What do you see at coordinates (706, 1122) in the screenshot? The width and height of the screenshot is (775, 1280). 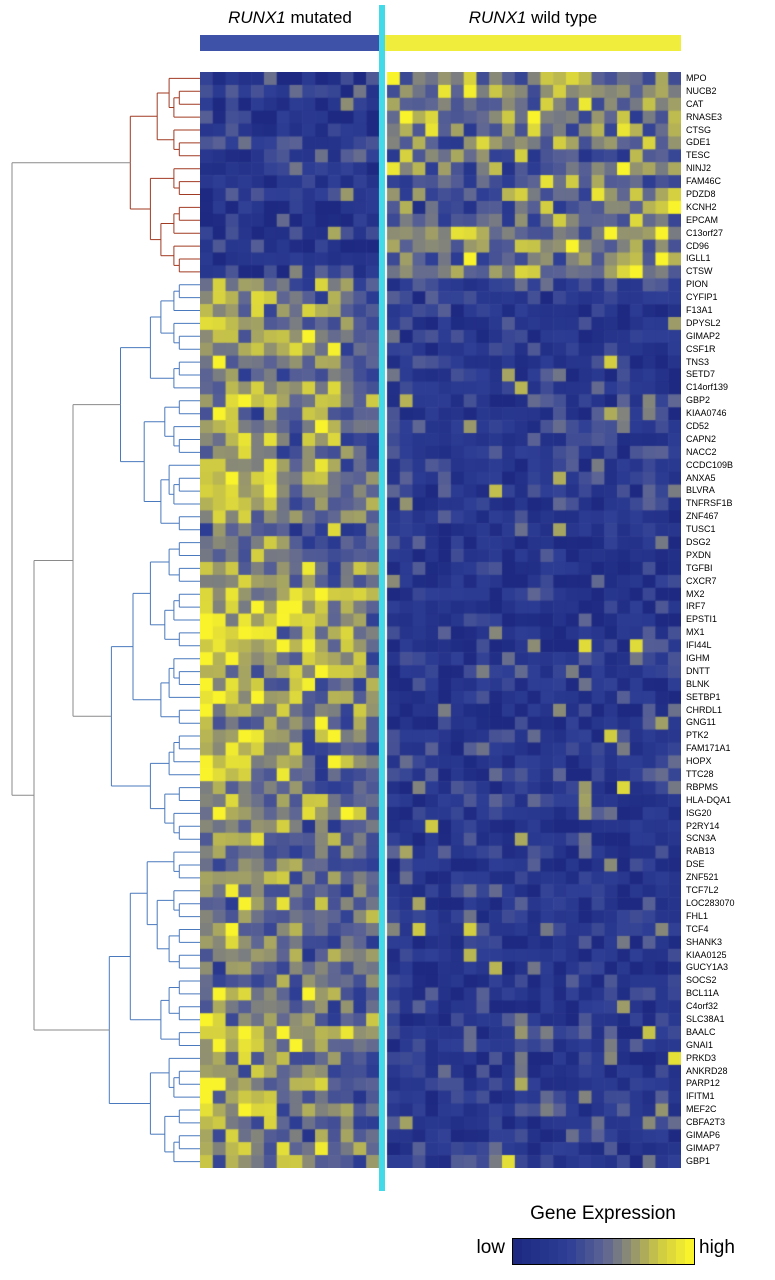 I see `gene-label: CBFA2T3` at bounding box center [706, 1122].